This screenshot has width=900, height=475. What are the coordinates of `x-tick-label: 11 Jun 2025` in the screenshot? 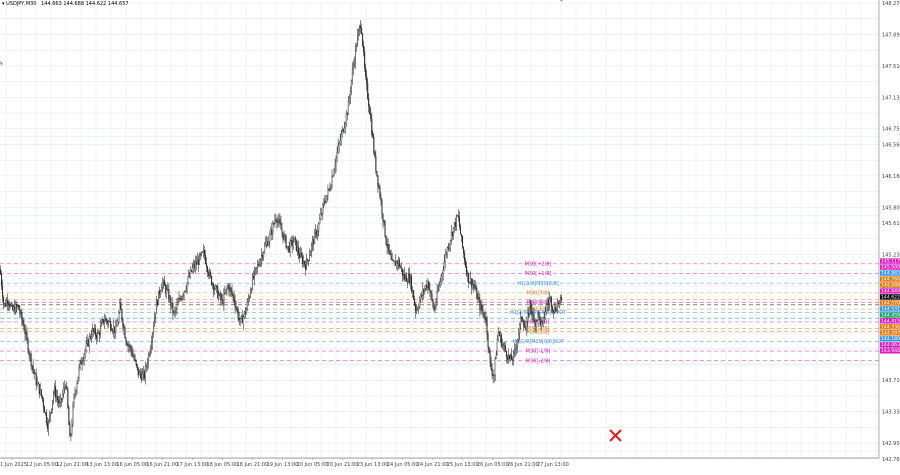 It's located at (13, 465).